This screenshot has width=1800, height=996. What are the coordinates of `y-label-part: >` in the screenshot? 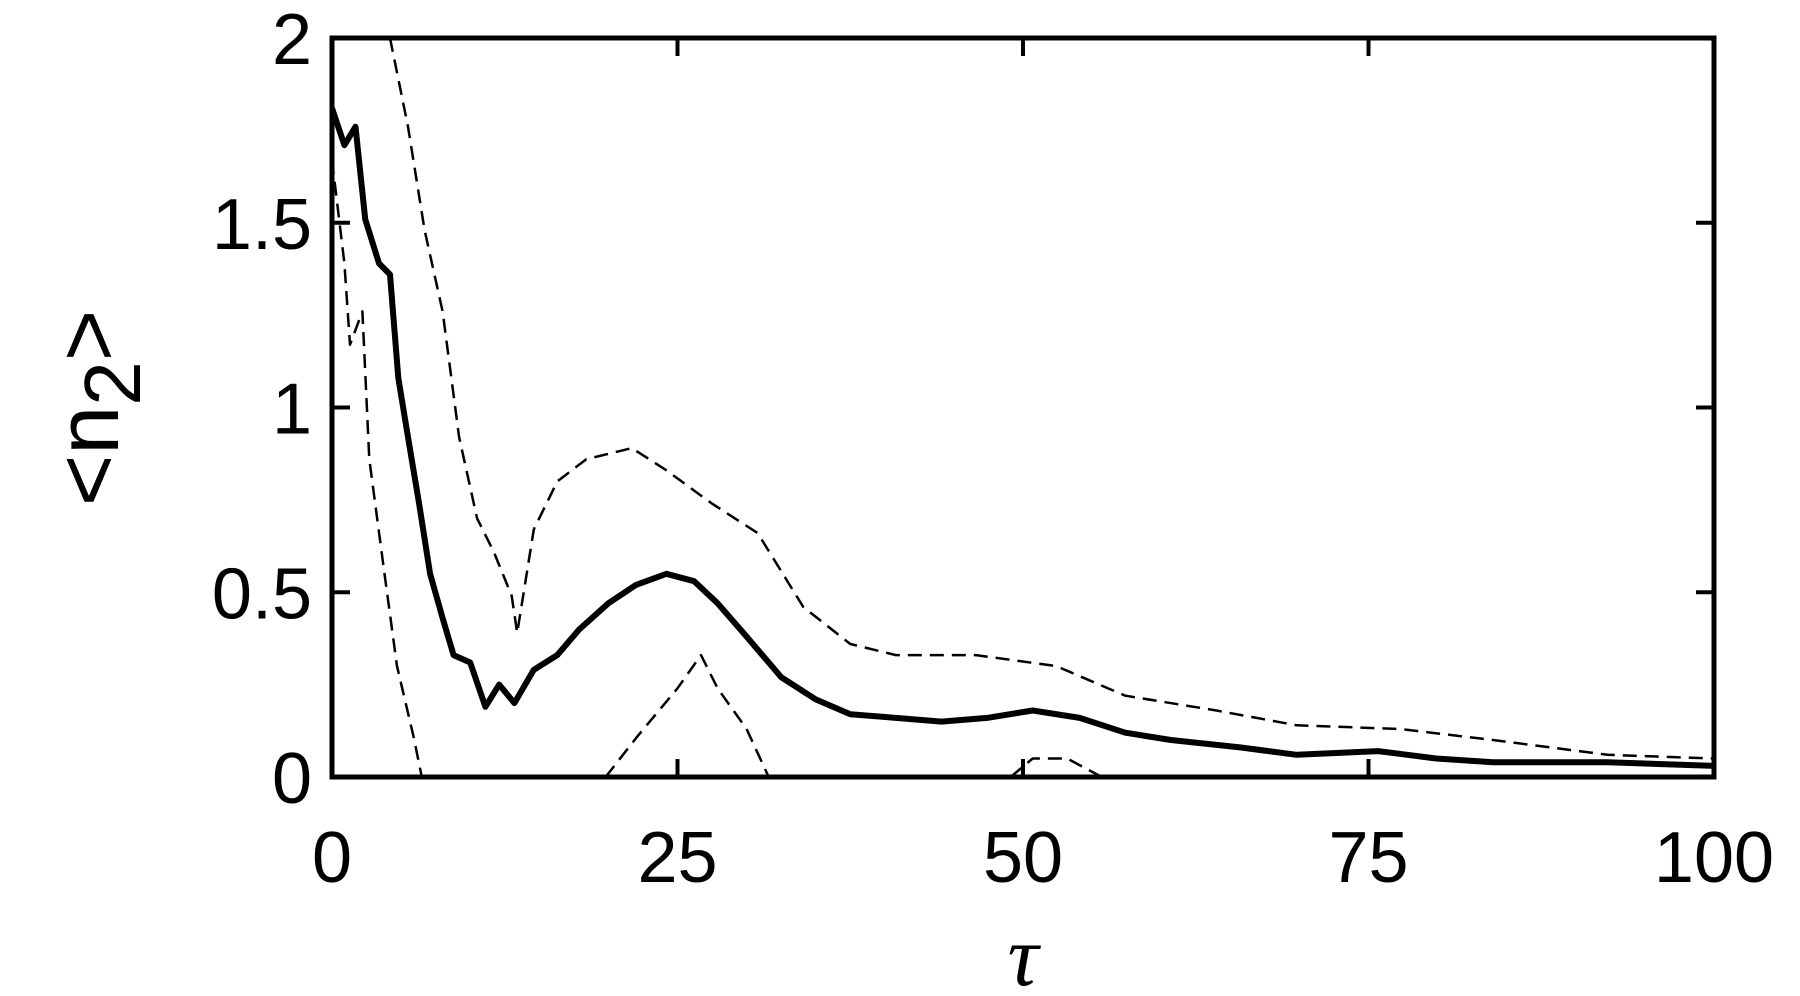 It's located at (87, 335).